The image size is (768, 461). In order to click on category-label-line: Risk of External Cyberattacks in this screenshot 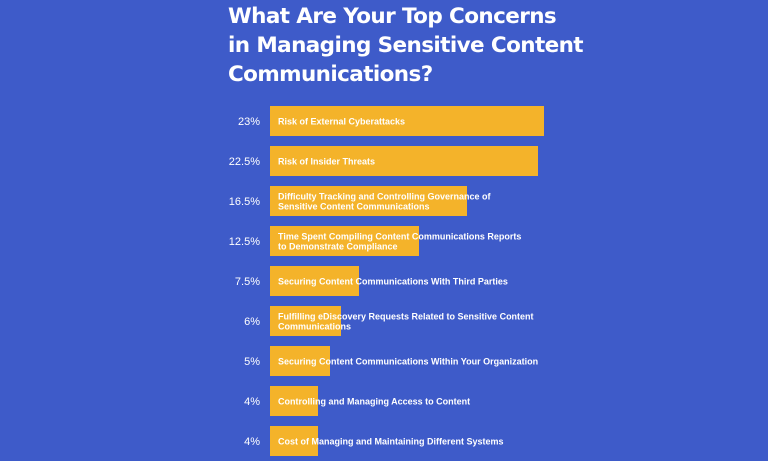, I will do `click(341, 122)`.